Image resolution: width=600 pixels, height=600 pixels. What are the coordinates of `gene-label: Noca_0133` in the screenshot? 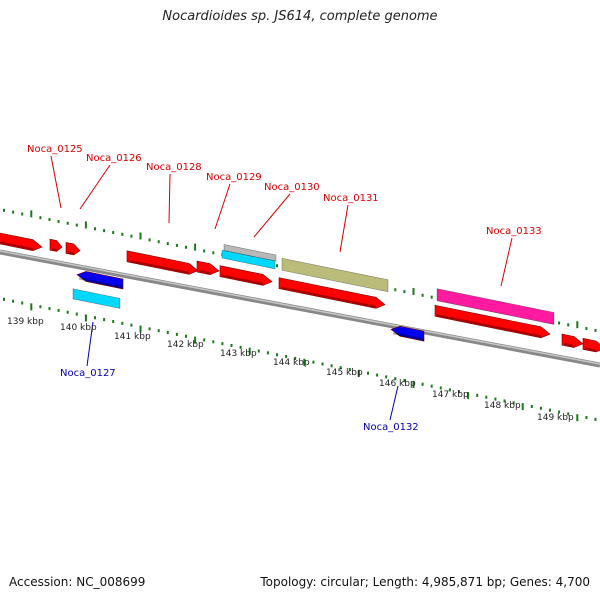 It's located at (514, 231).